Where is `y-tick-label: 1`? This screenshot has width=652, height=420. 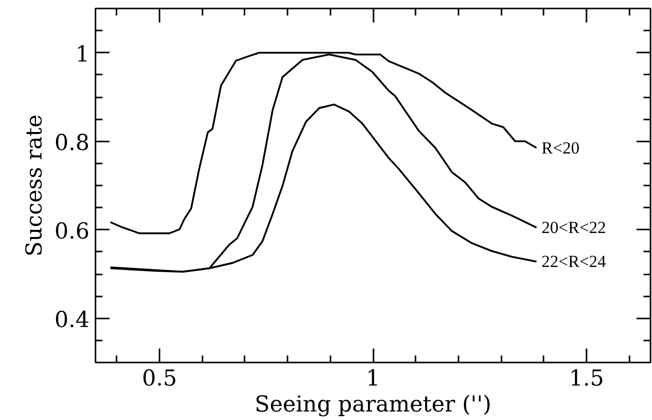
y-tick-label: 1 is located at coordinates (83, 55).